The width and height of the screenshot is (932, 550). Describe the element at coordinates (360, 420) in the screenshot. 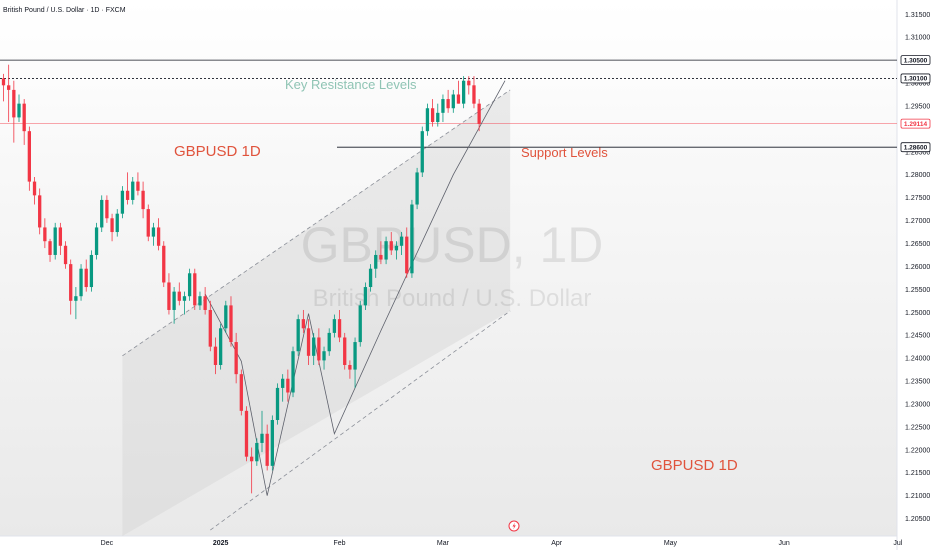

I see `channel-lower-line` at that location.